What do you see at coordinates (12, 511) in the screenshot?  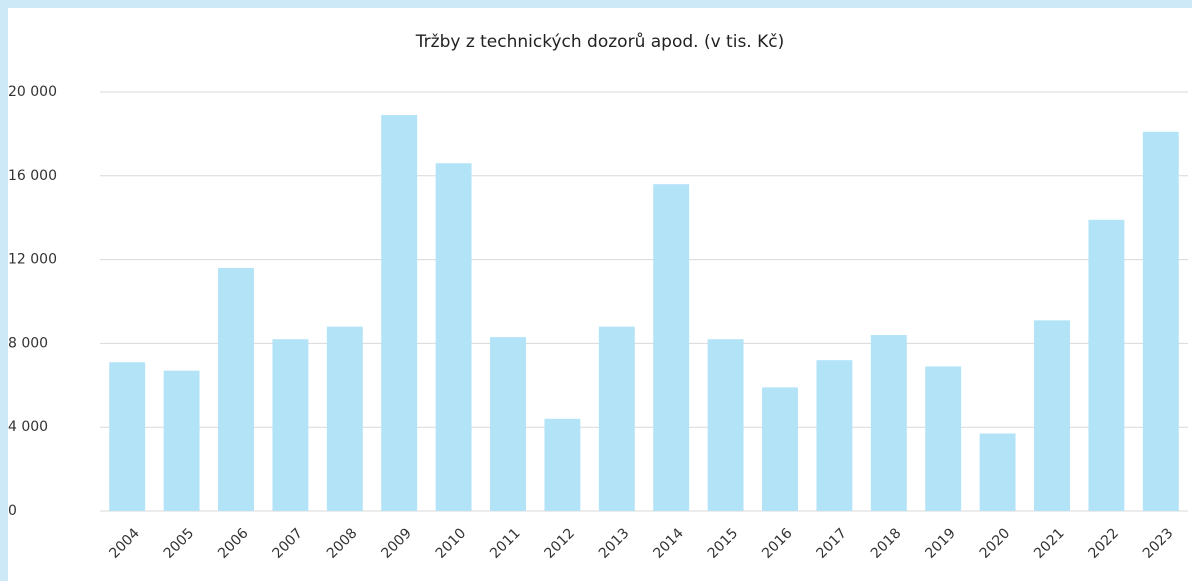 I see `y-tick-label: 0` at bounding box center [12, 511].